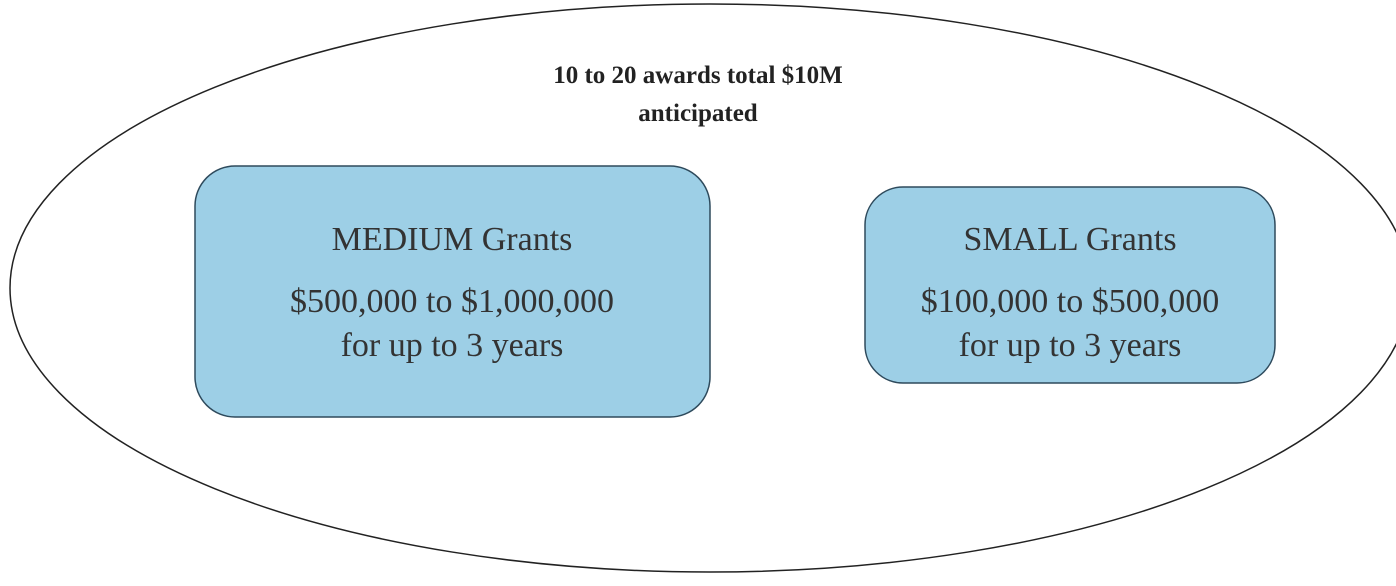  What do you see at coordinates (452, 301) in the screenshot?
I see `box-line: $500,000 to $1,000,000` at bounding box center [452, 301].